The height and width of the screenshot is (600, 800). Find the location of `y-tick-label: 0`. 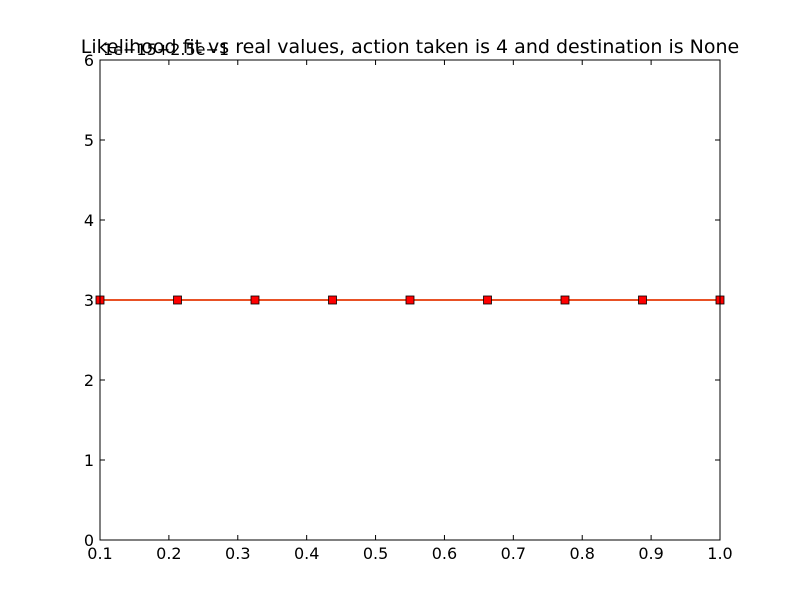

y-tick-label: 0 is located at coordinates (89, 540).